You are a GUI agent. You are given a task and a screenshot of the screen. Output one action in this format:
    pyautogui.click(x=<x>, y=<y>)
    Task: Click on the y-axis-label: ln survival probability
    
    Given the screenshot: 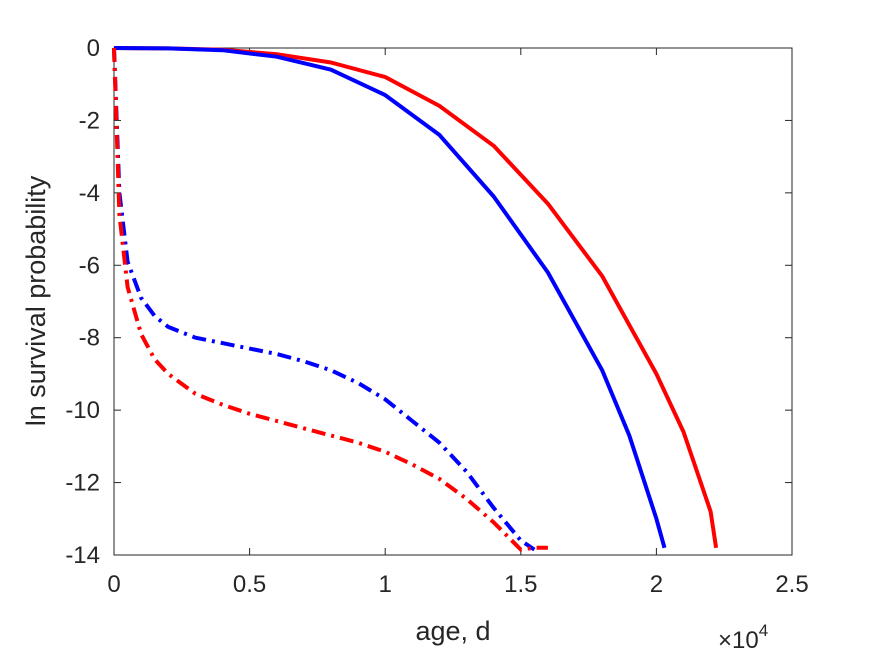 What is the action you would take?
    pyautogui.click(x=36, y=300)
    